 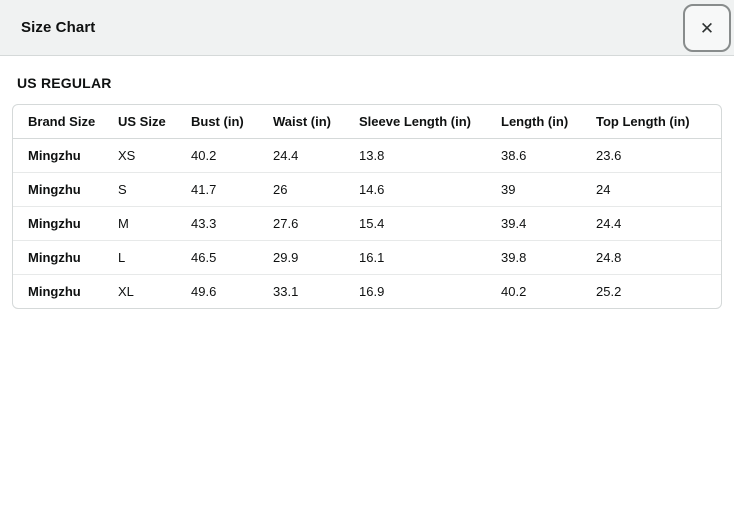 I want to click on cell-sleeve-length: 16.1, so click(x=415, y=257).